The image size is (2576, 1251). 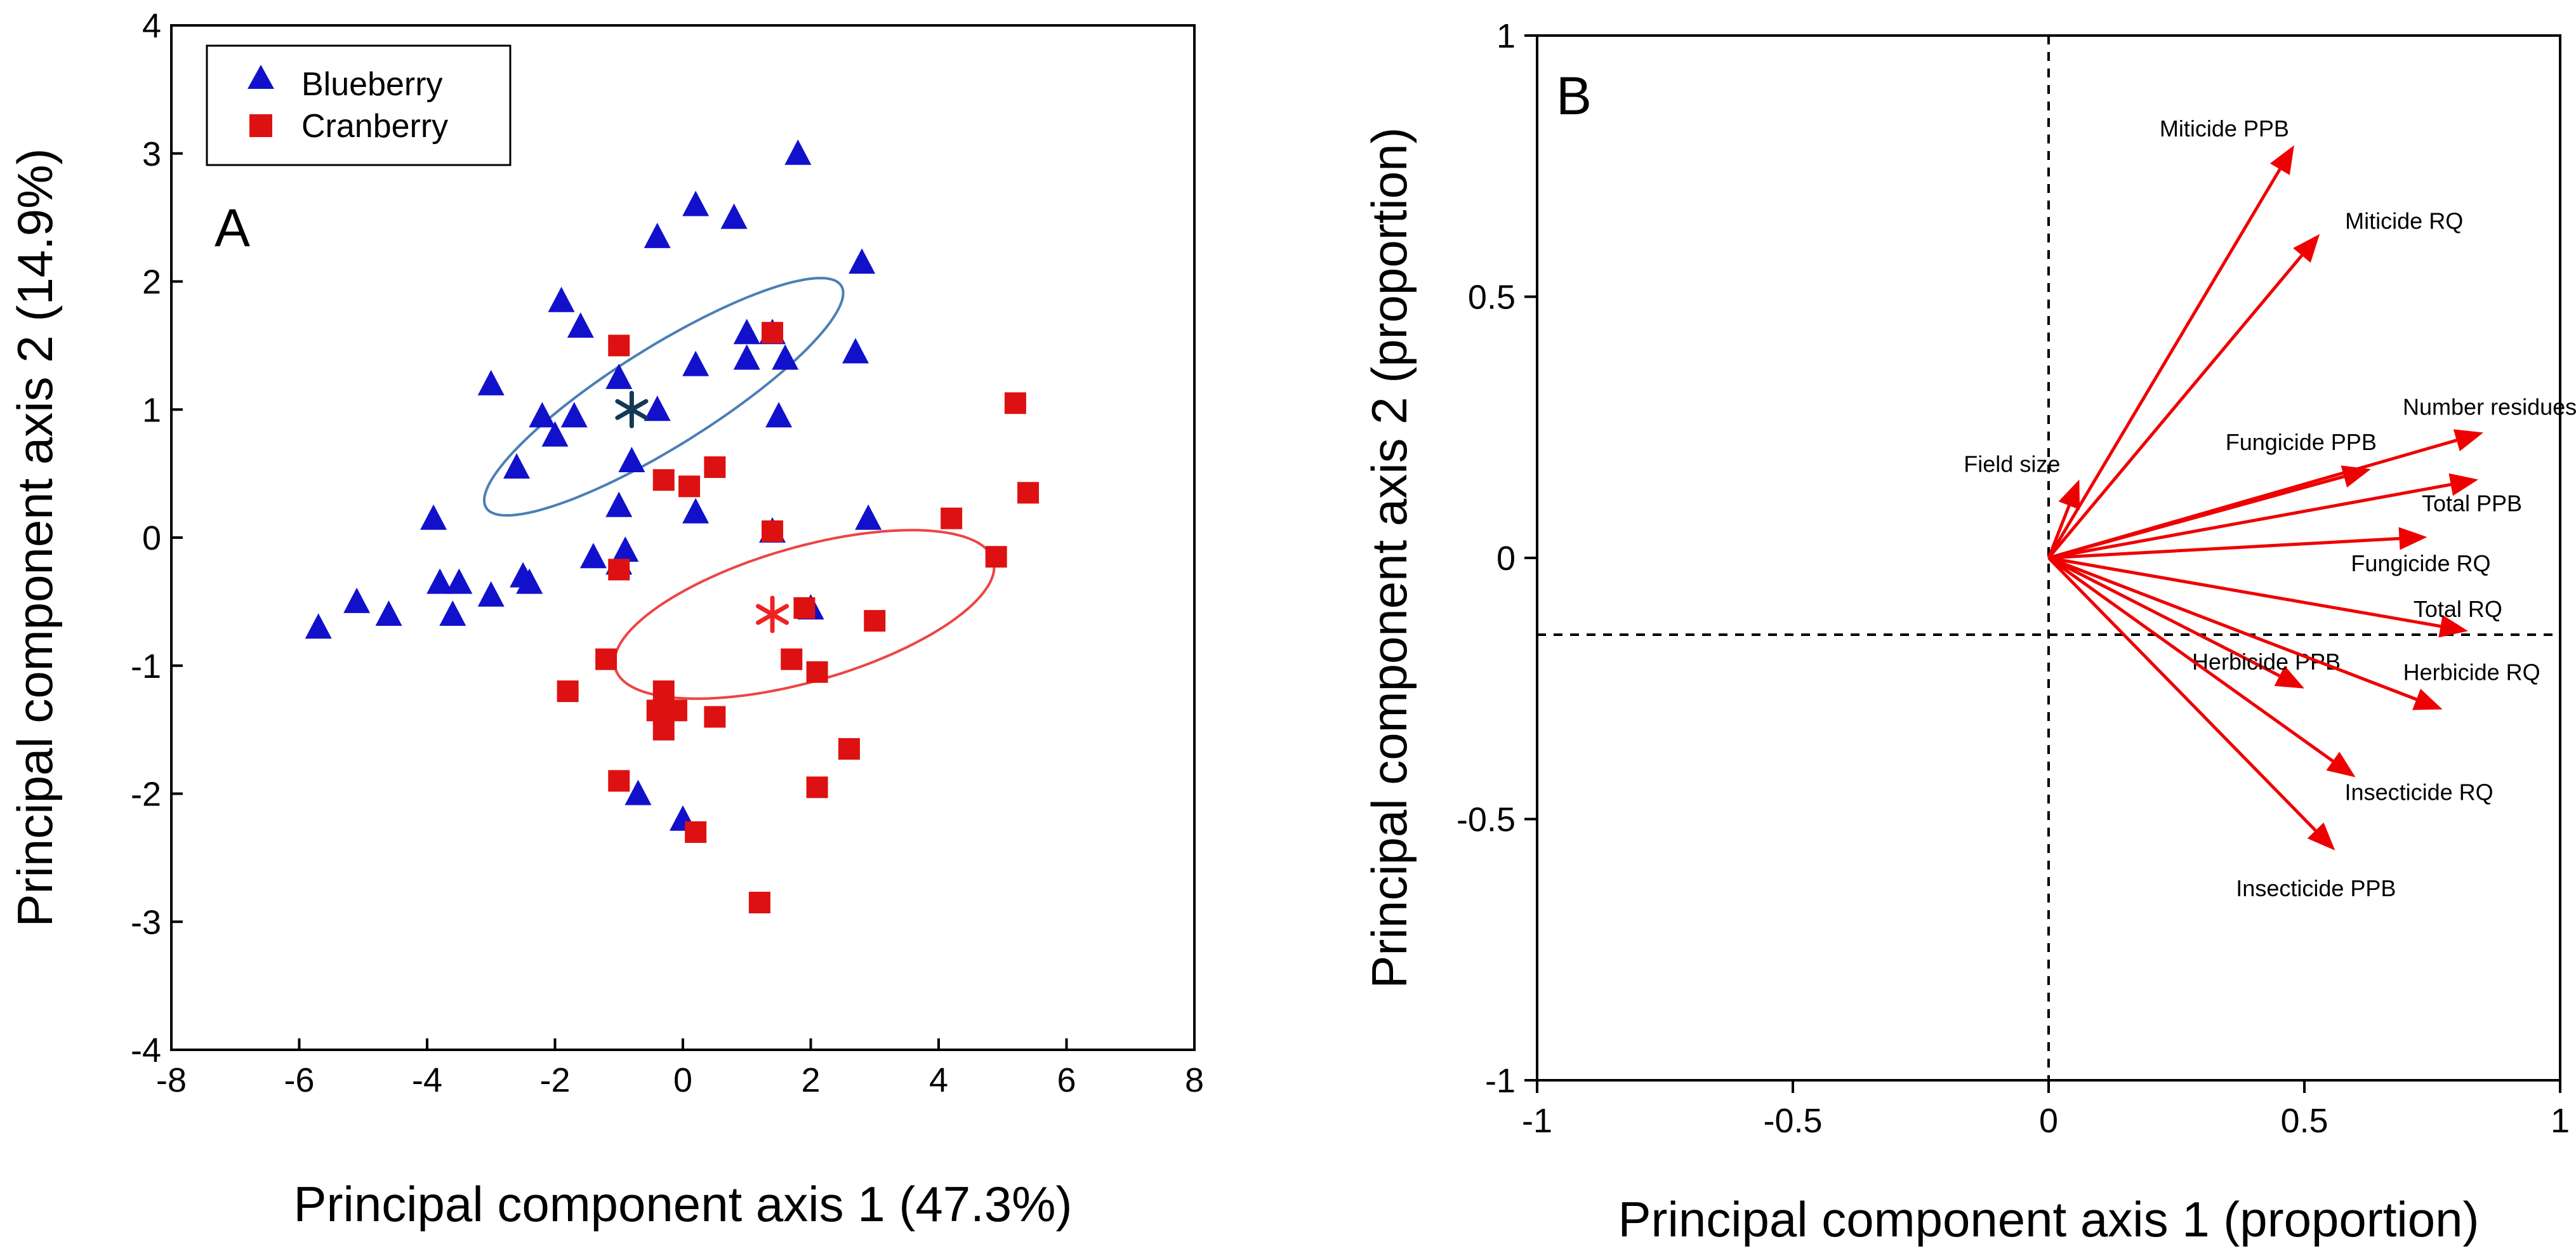 What do you see at coordinates (2012, 464) in the screenshot?
I see `vector-label: Field size` at bounding box center [2012, 464].